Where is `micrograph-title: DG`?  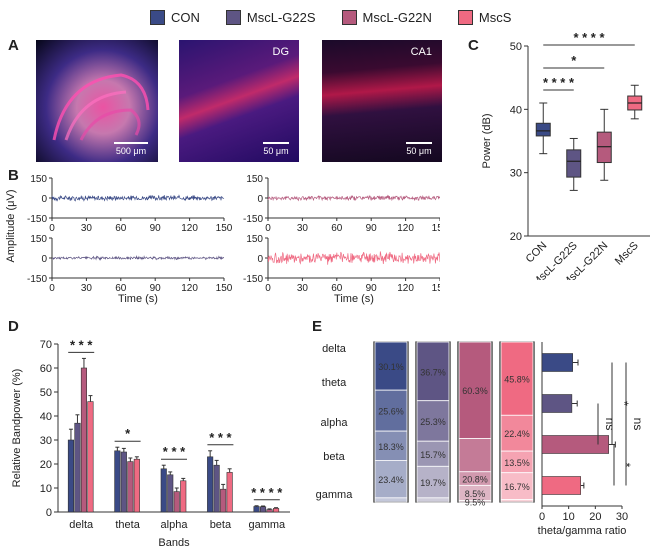
micrograph-title: DG is located at coordinates (281, 52).